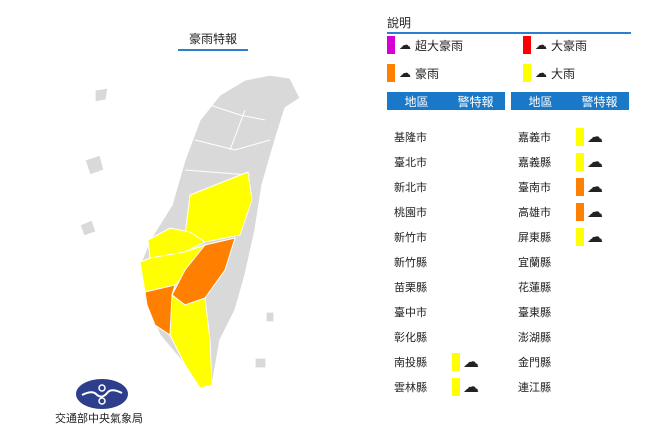 The width and height of the screenshot is (656, 446). I want to click on region-name: 屏東縣, so click(534, 237).